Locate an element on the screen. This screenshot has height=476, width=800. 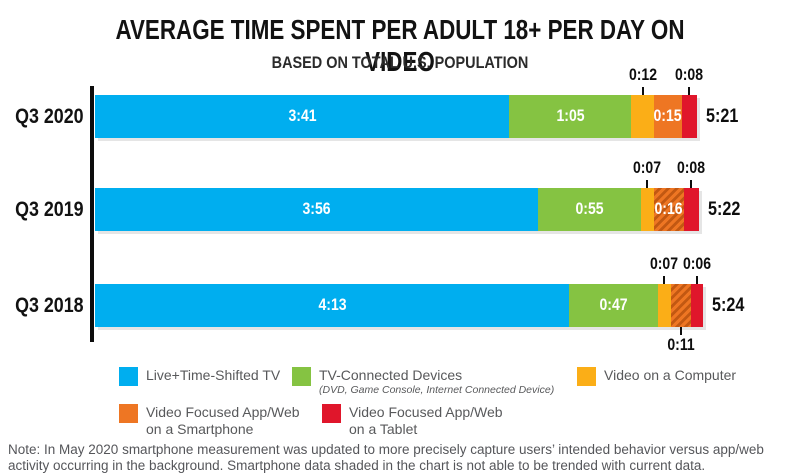
legend-swatch-video-computer is located at coordinates (586, 376).